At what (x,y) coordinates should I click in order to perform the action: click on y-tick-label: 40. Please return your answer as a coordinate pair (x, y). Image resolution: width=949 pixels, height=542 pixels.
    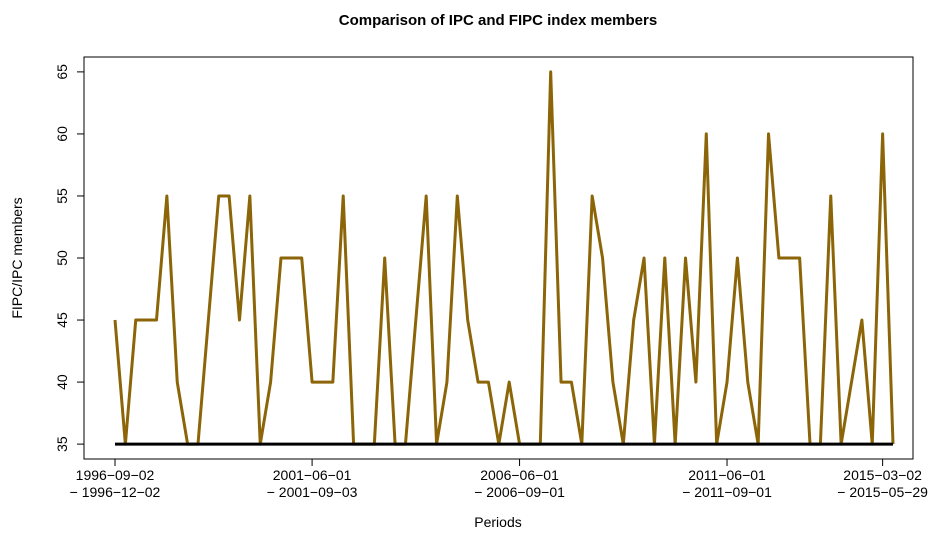
    Looking at the image, I should click on (62, 382).